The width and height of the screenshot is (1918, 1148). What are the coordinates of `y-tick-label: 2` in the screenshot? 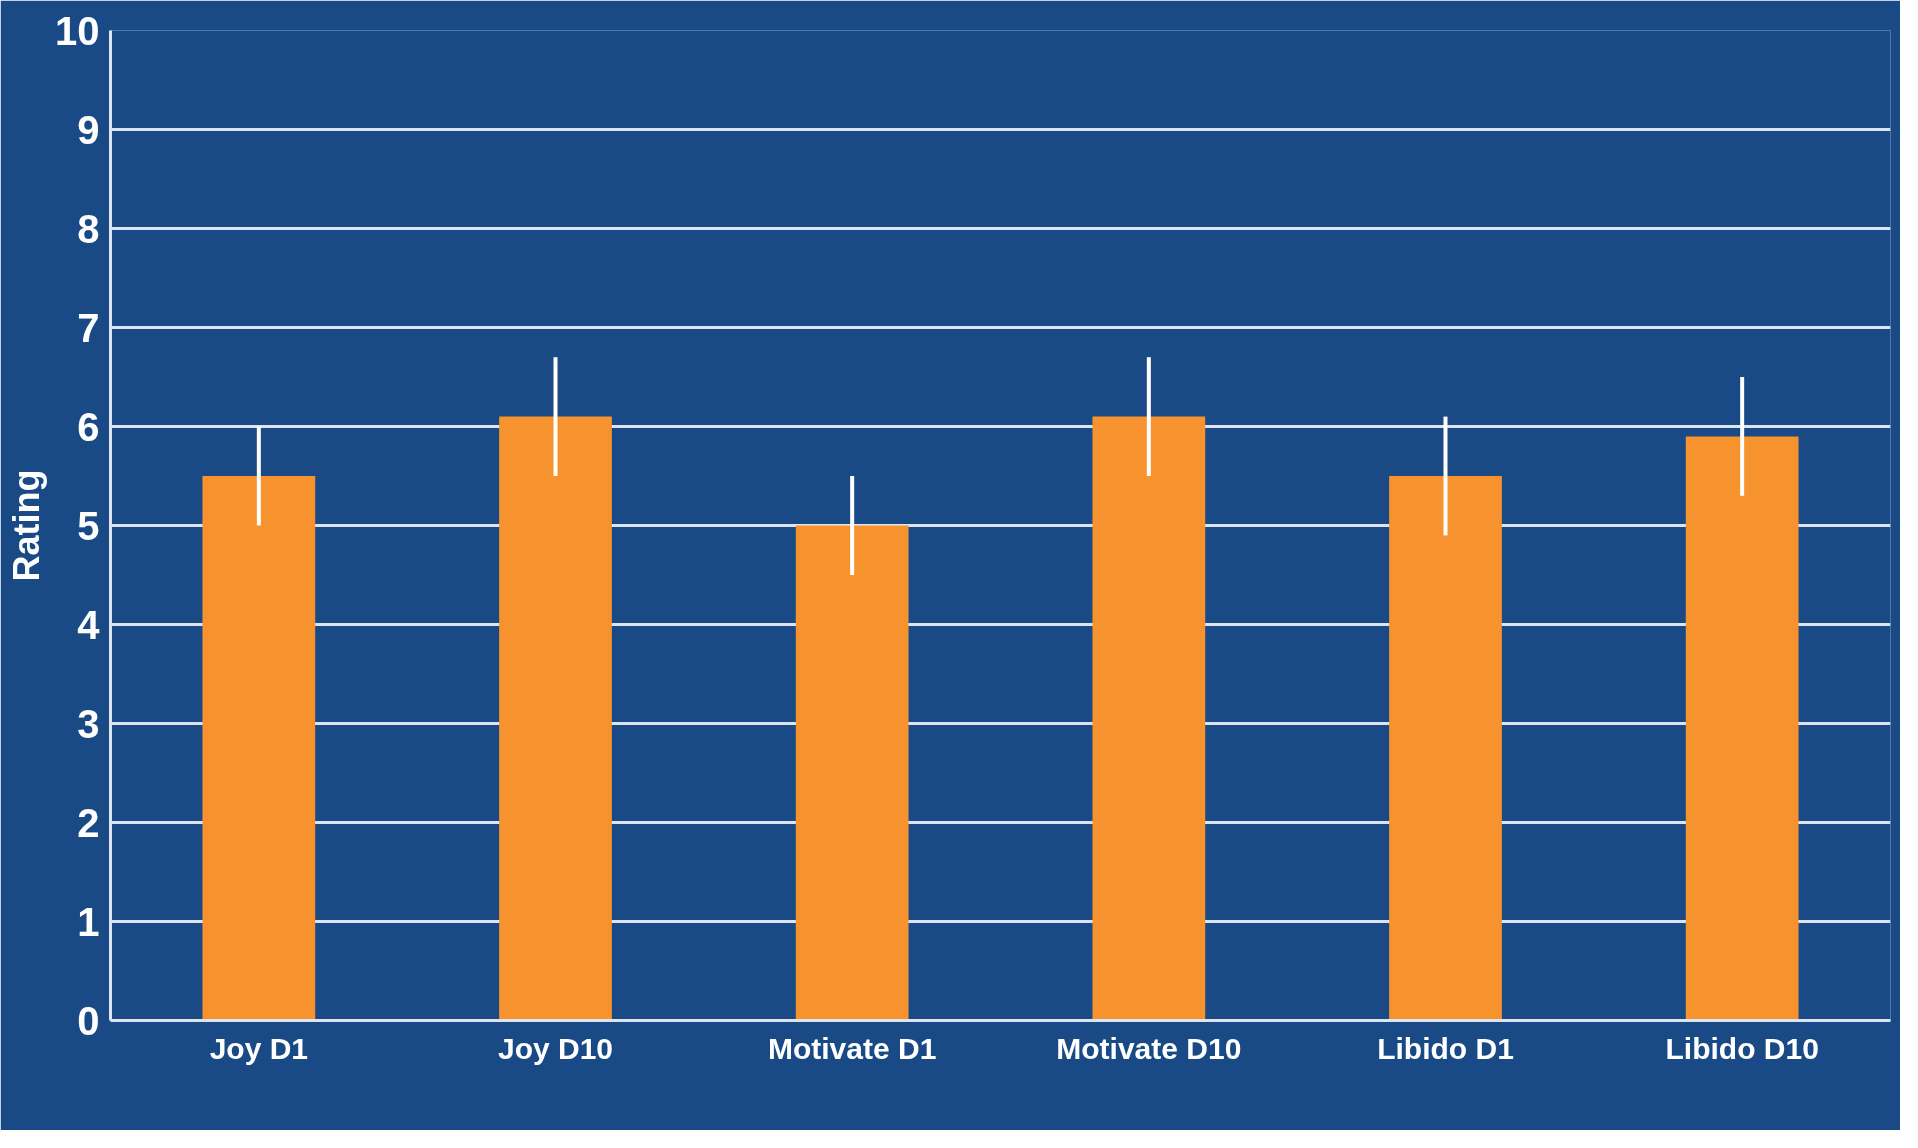 It's located at (88, 822).